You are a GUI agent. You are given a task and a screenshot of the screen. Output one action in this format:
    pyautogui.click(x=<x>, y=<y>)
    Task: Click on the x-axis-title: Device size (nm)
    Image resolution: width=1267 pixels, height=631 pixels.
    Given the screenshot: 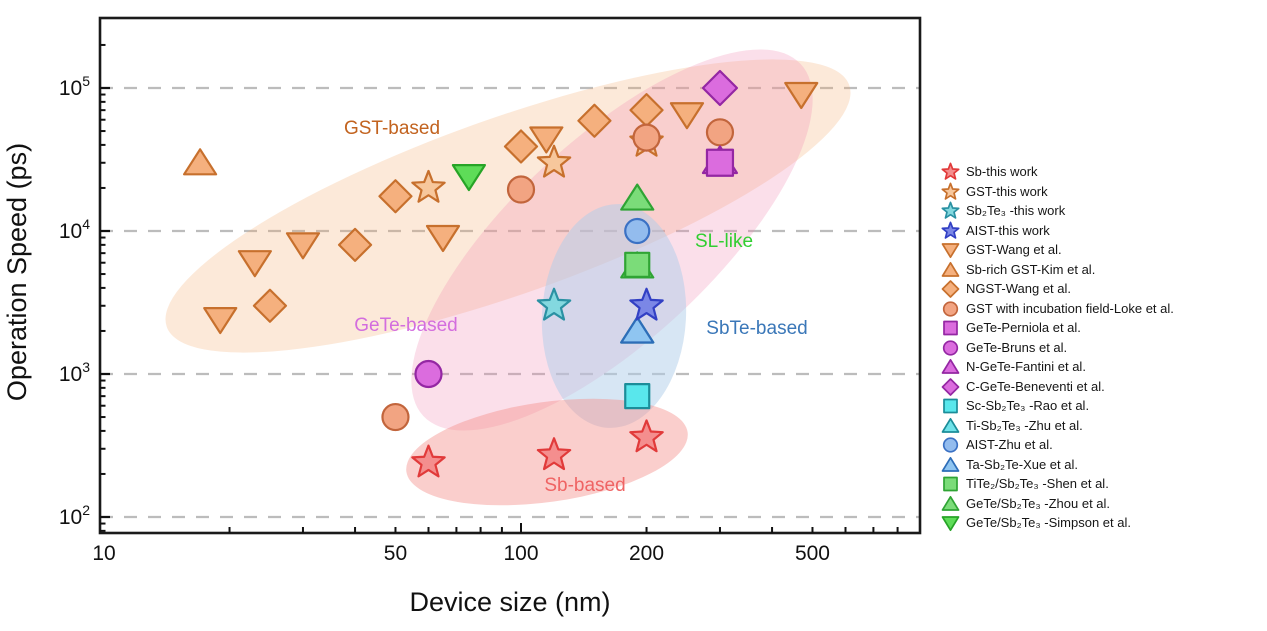 What is the action you would take?
    pyautogui.click(x=509, y=602)
    